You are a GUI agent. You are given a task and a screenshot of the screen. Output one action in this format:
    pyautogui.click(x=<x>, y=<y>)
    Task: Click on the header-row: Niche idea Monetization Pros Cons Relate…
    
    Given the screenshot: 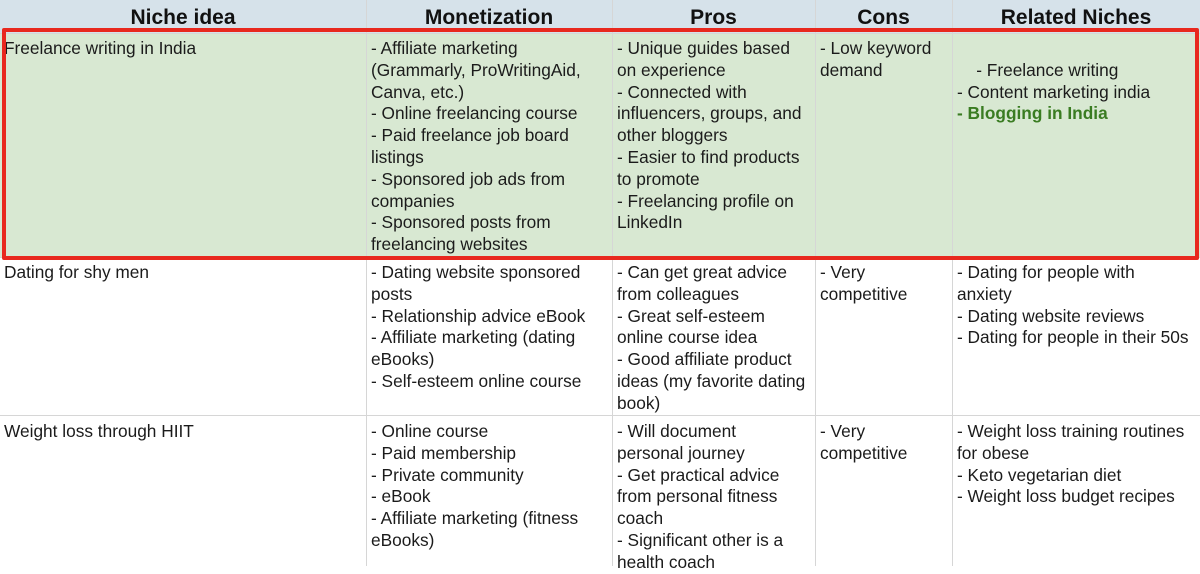 What is the action you would take?
    pyautogui.click(x=600, y=16)
    